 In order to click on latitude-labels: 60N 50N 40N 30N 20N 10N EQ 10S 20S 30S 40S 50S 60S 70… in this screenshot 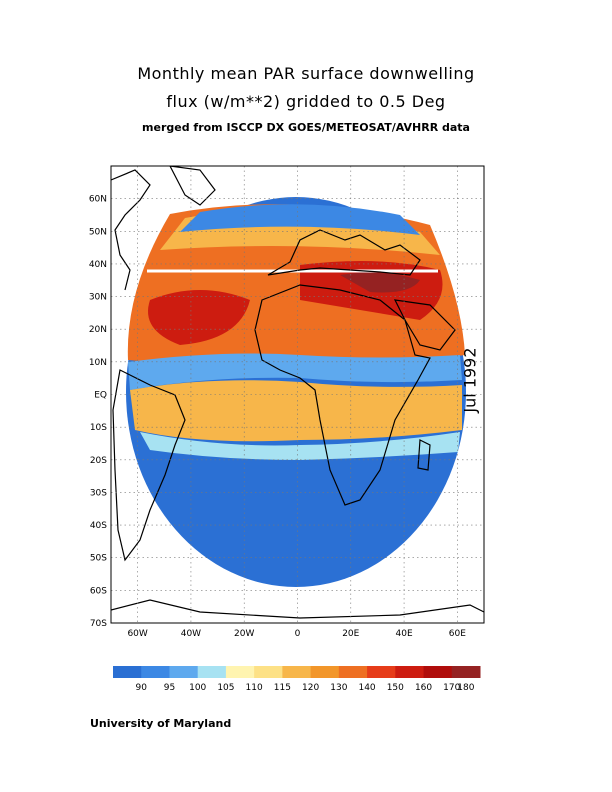, I will do `click(98, 412)`.